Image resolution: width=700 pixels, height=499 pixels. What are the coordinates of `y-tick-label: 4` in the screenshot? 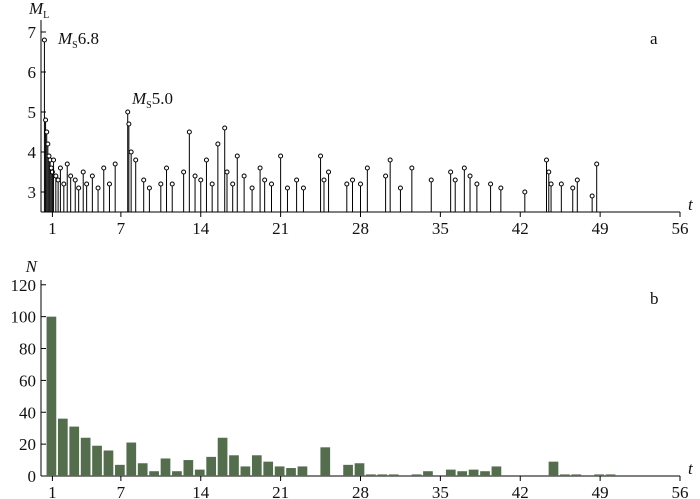 It's located at (32, 152).